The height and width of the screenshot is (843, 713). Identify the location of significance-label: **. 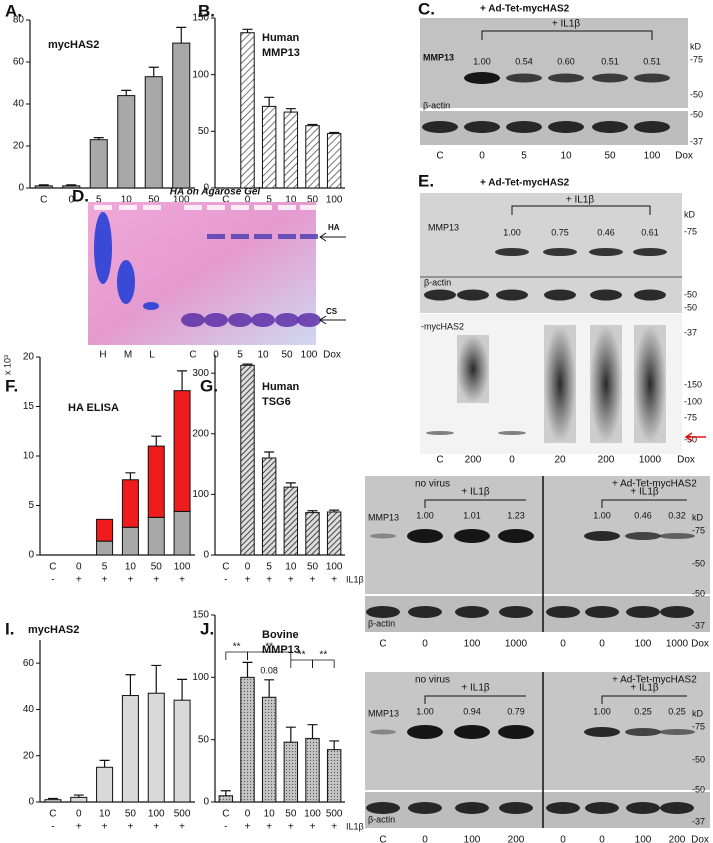
(269, 647).